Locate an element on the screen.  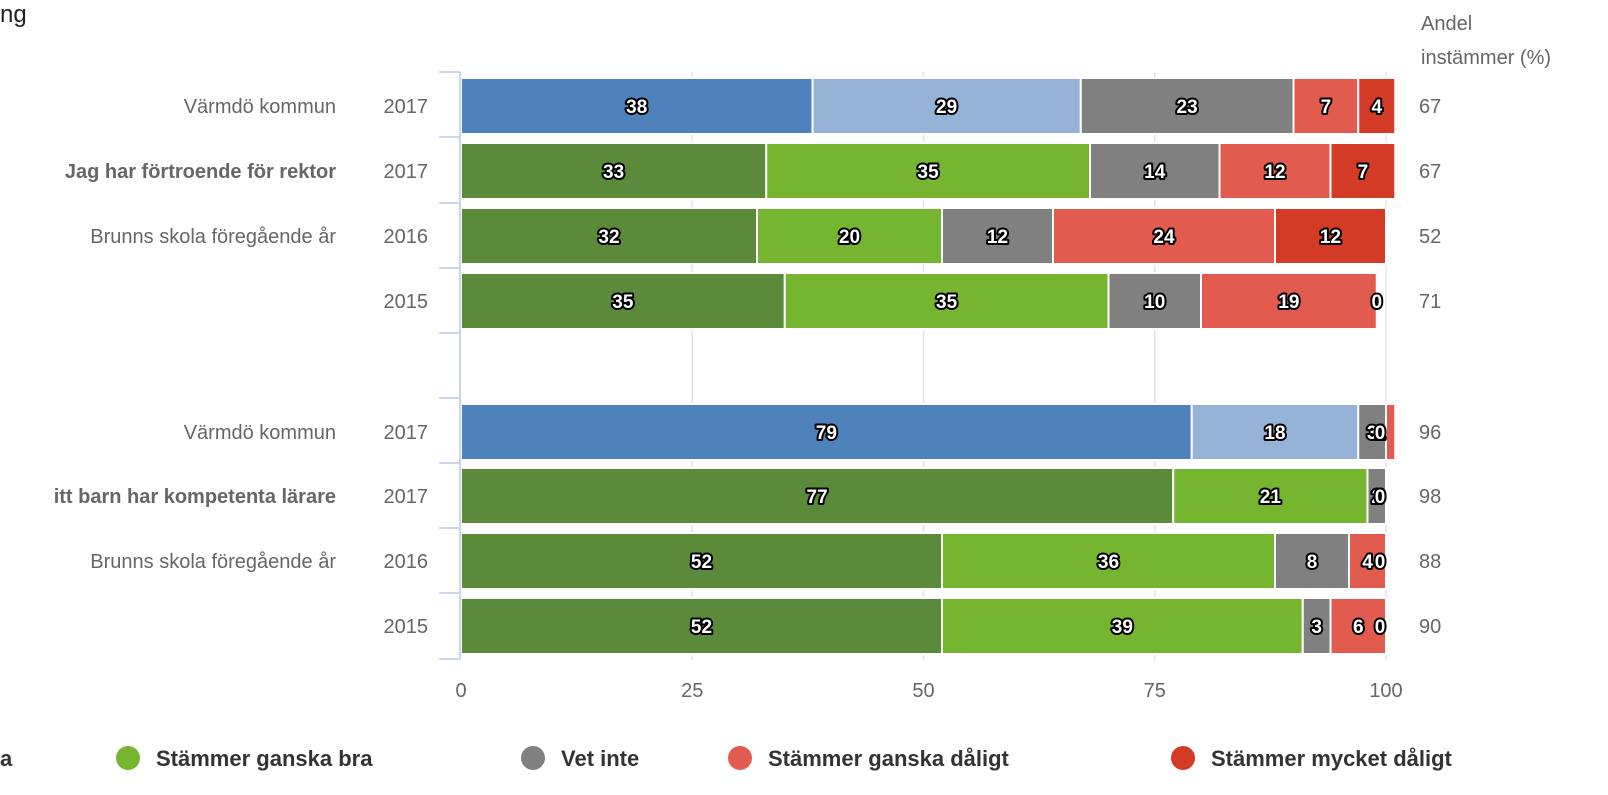
bar-value-label: 24 is located at coordinates (1164, 237).